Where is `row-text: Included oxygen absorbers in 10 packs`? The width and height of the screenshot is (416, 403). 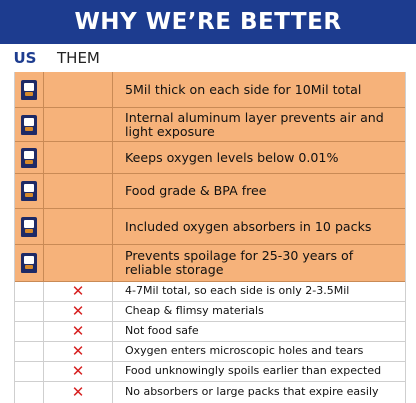
row-text: Included oxygen absorbers in 10 packs is located at coordinates (248, 226).